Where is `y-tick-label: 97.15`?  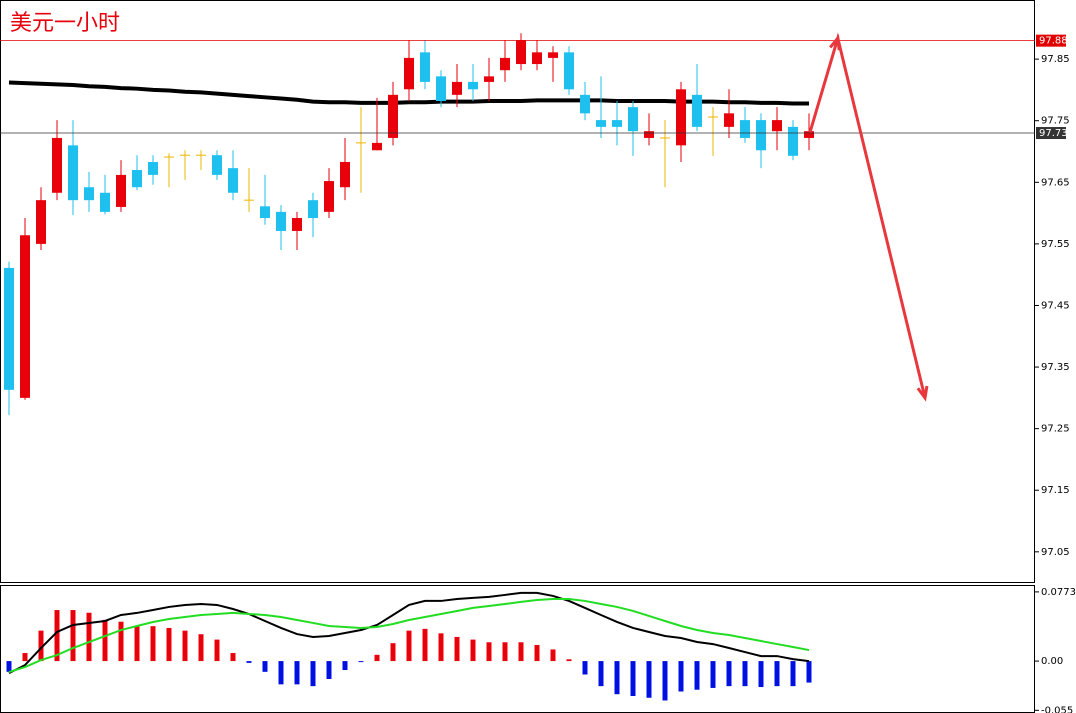 y-tick-label: 97.15 is located at coordinates (1055, 490).